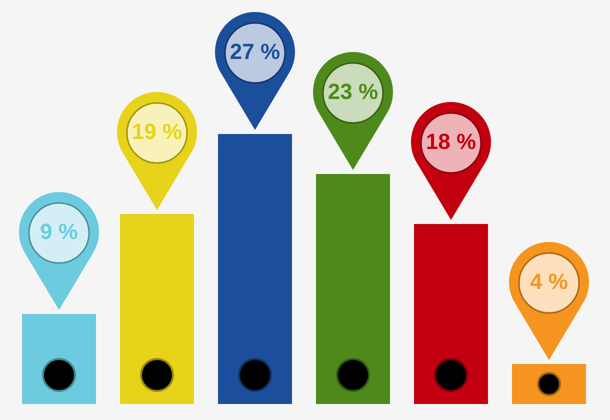 This screenshot has width=610, height=420. I want to click on data-label: 19 %, so click(157, 131).